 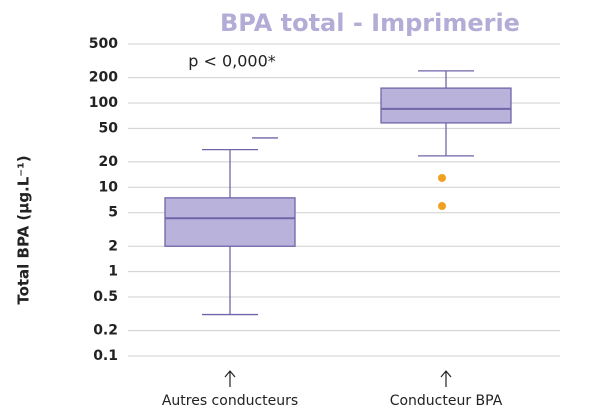 What do you see at coordinates (109, 128) in the screenshot?
I see `y-tick-label: 50` at bounding box center [109, 128].